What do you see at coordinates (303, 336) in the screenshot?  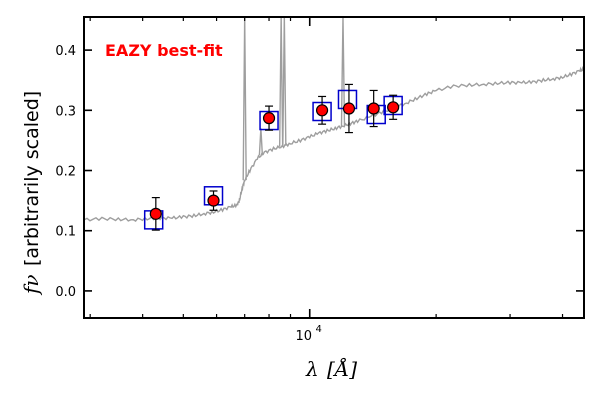 I see `xtick-label-0: 10` at bounding box center [303, 336].